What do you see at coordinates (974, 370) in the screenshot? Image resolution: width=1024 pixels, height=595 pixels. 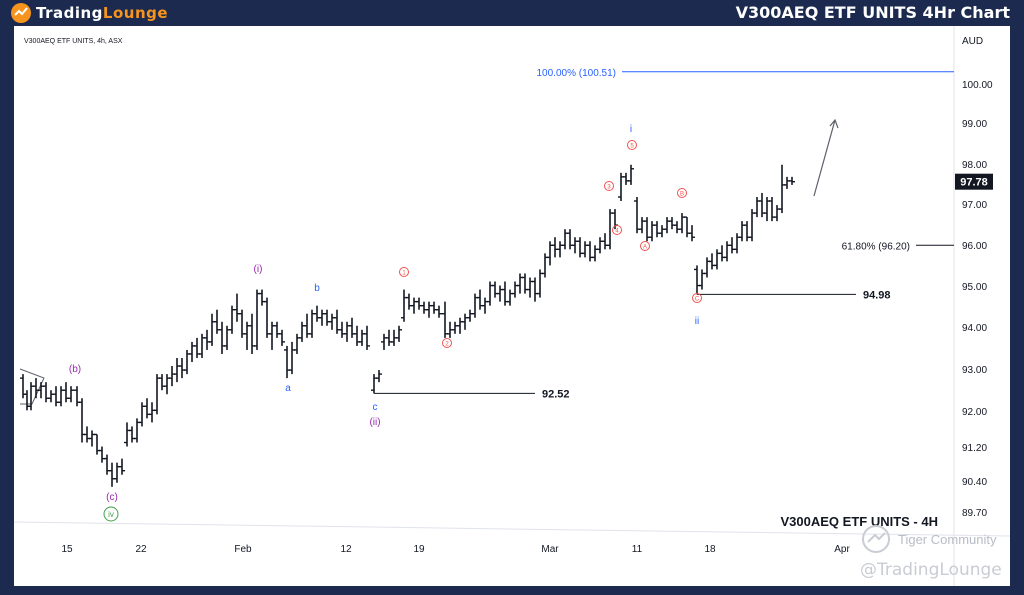 I see `y-tick-label: 93.00` at bounding box center [974, 370].